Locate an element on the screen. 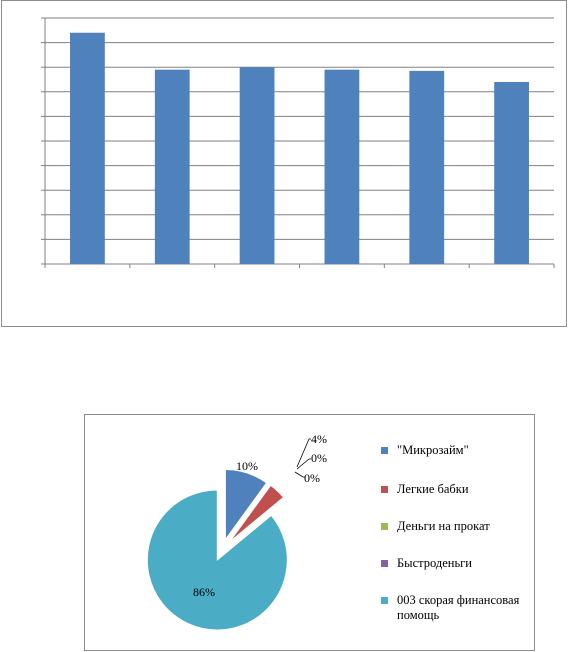  legend-item-4: Быстроденьги is located at coordinates (456, 563).